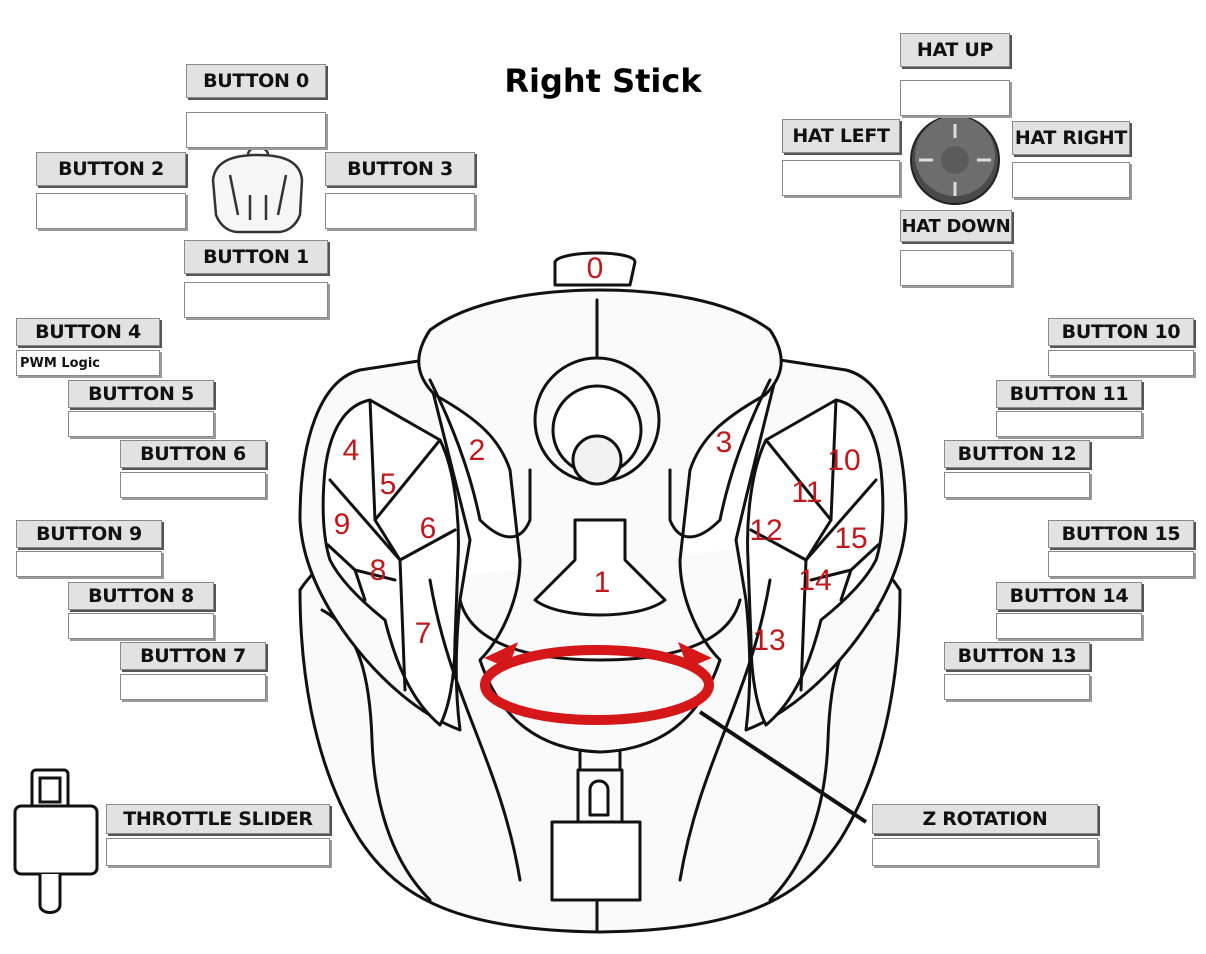 The width and height of the screenshot is (1206, 954). I want to click on button-5-field, so click(141, 424).